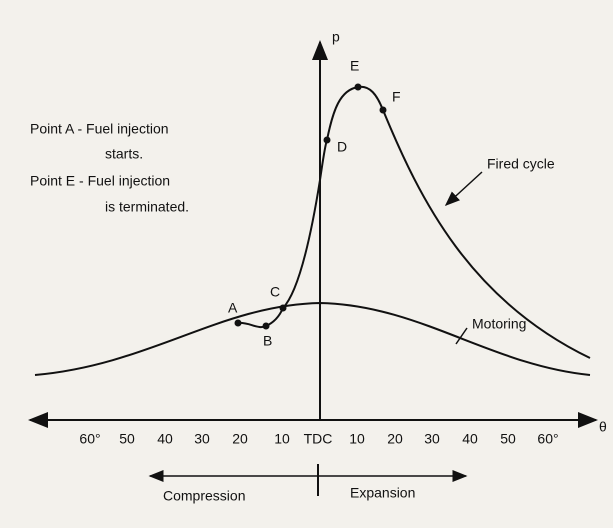 The height and width of the screenshot is (528, 613). What do you see at coordinates (396, 97) in the screenshot?
I see `point-label: F` at bounding box center [396, 97].